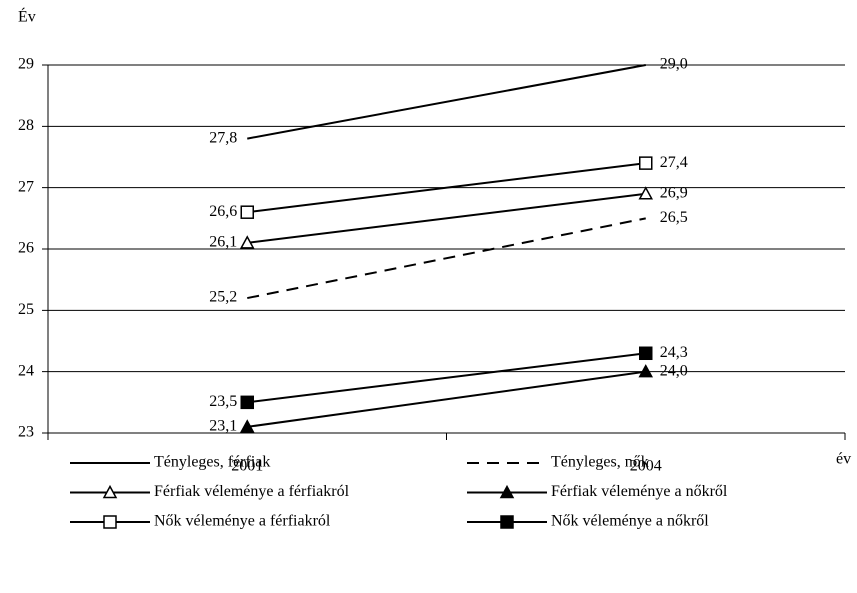 The image size is (857, 593). I want to click on y-tick-label: 23, so click(26, 432).